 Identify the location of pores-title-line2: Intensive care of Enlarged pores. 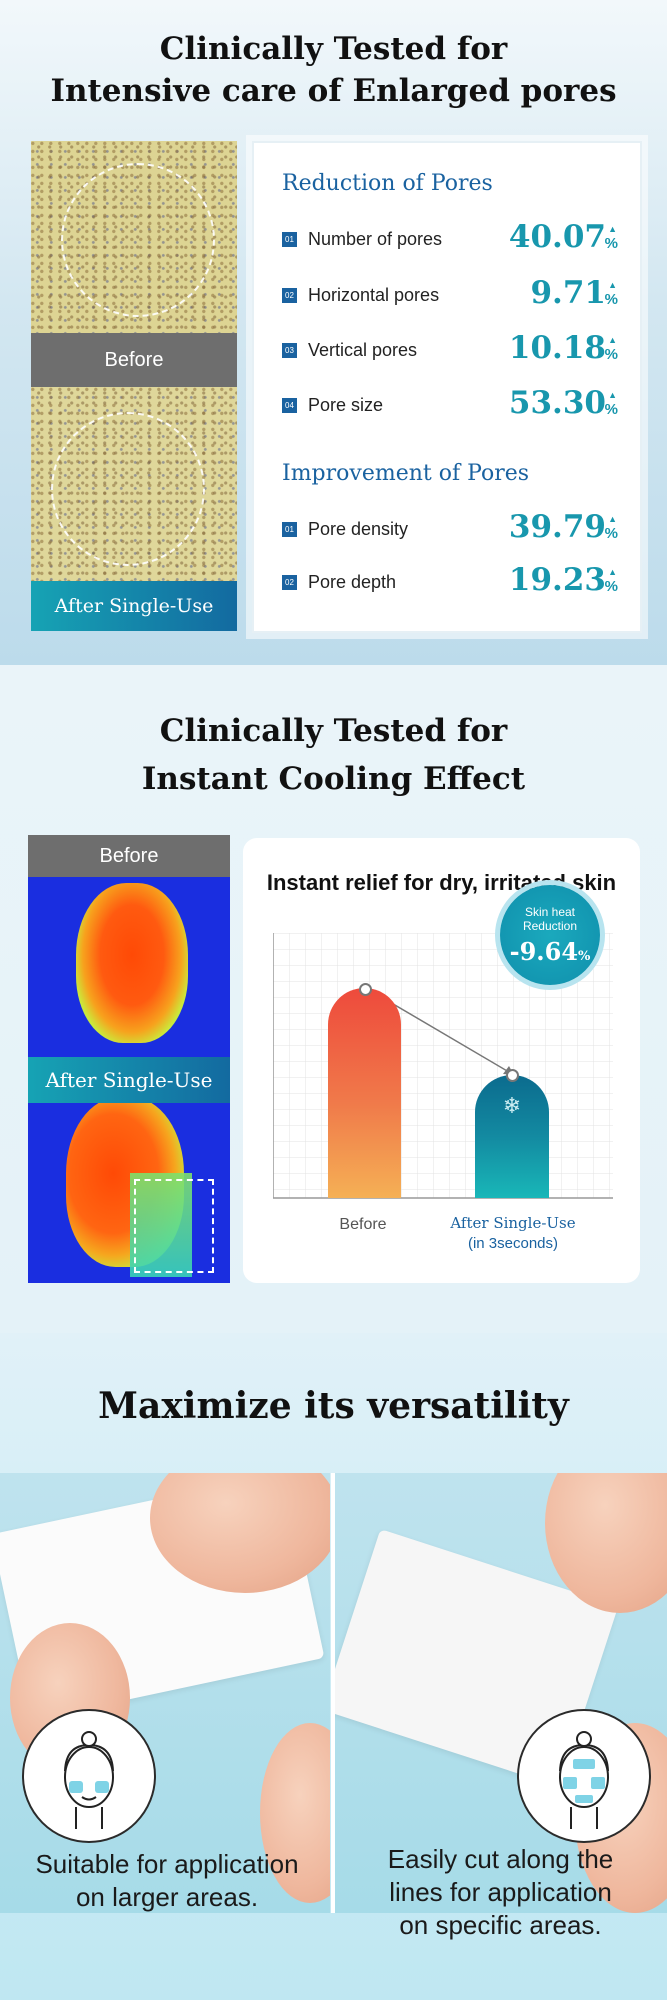
(333, 91).